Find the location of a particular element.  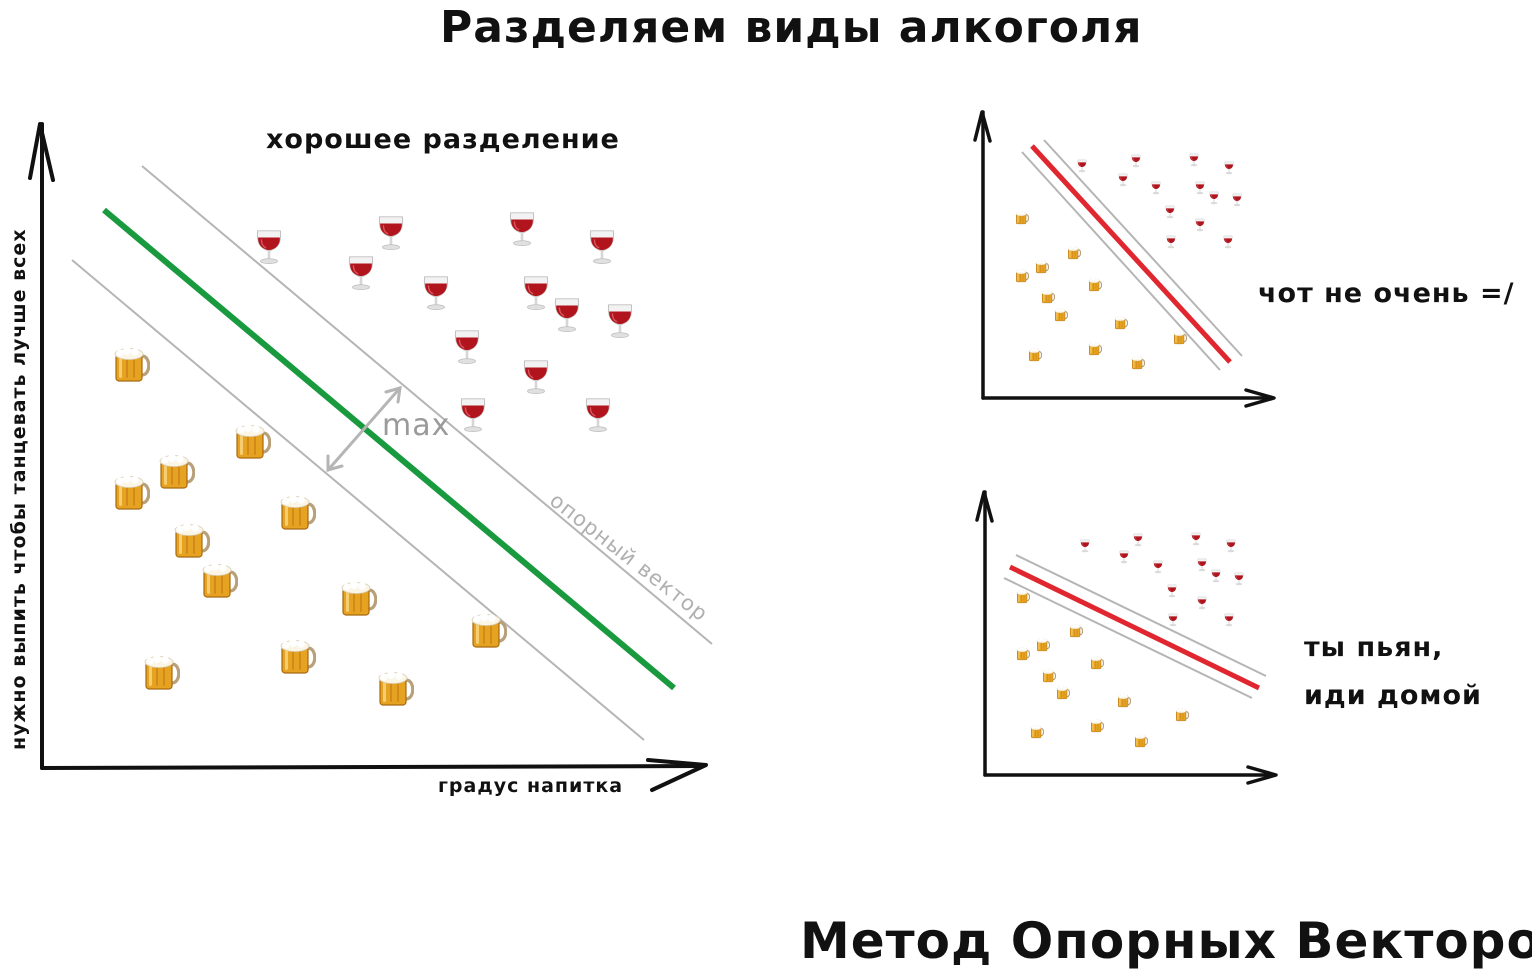

bad2-support-lower is located at coordinates (1128, 638).